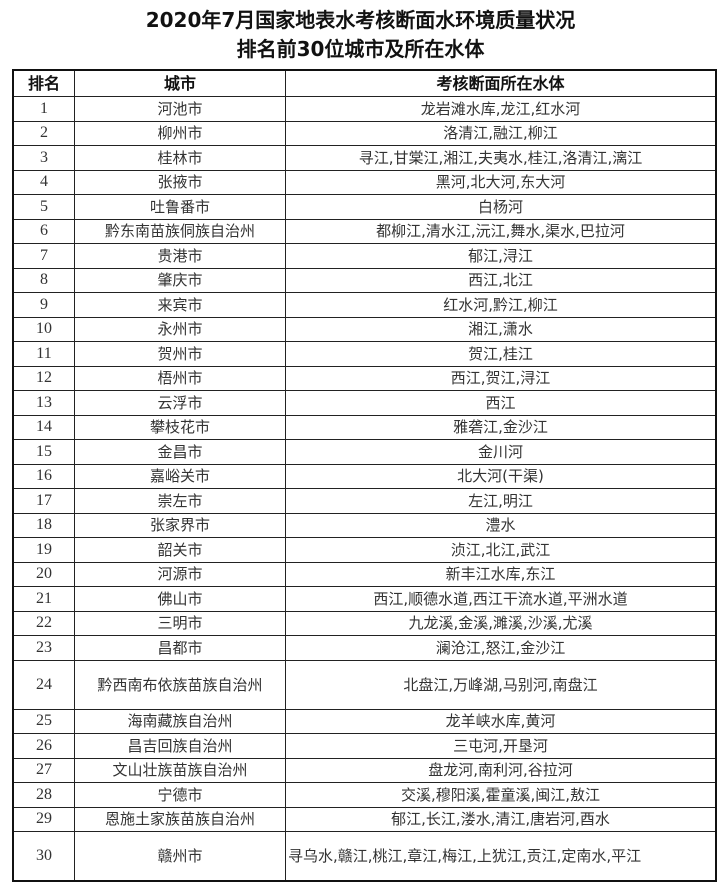 The height and width of the screenshot is (885, 721). Describe the element at coordinates (43, 501) in the screenshot. I see `rank-cell: 17` at that location.